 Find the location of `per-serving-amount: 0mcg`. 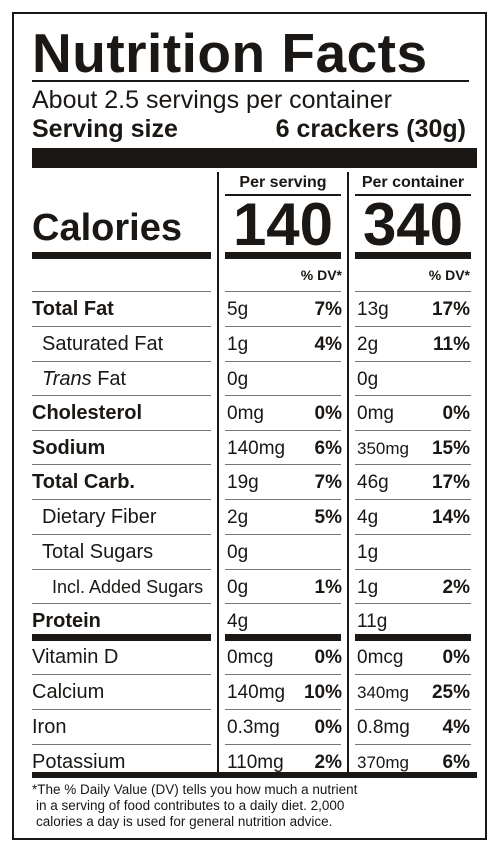

per-serving-amount: 0mcg is located at coordinates (250, 657).